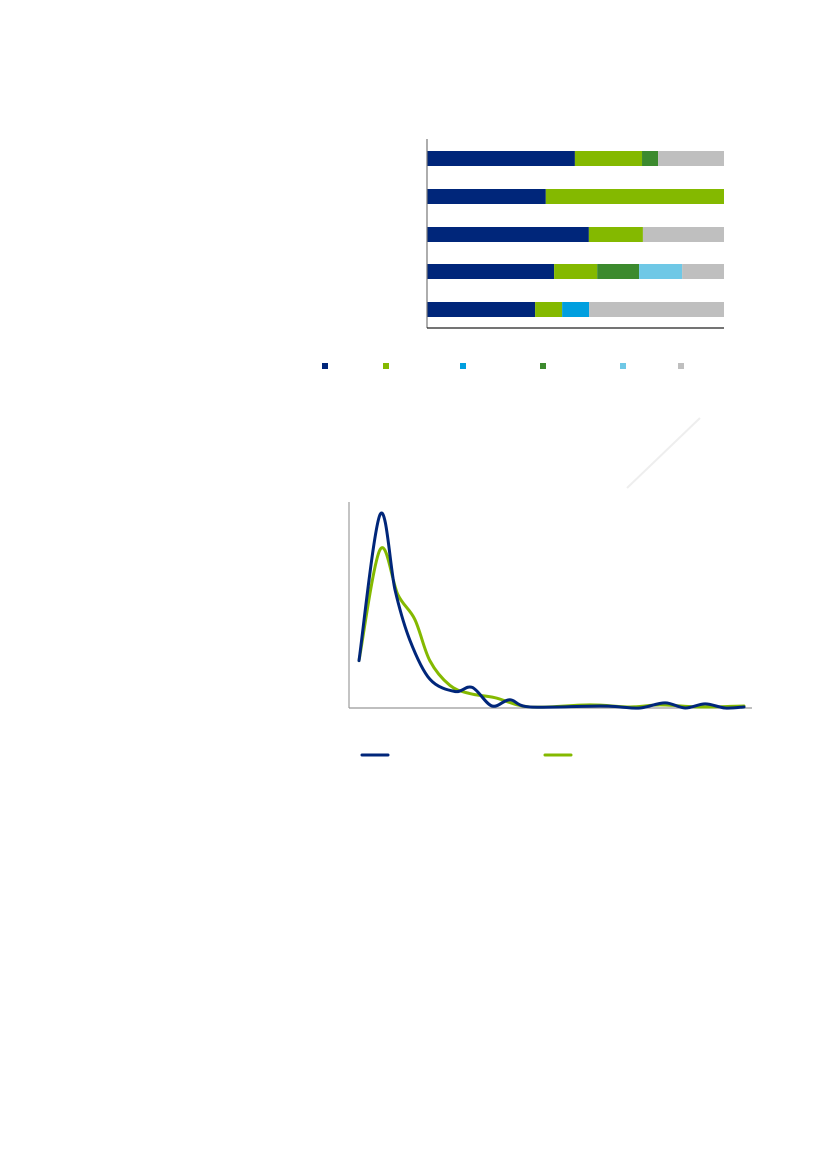  Describe the element at coordinates (501, 158) in the screenshot. I see `bar-row1-segment1` at that location.